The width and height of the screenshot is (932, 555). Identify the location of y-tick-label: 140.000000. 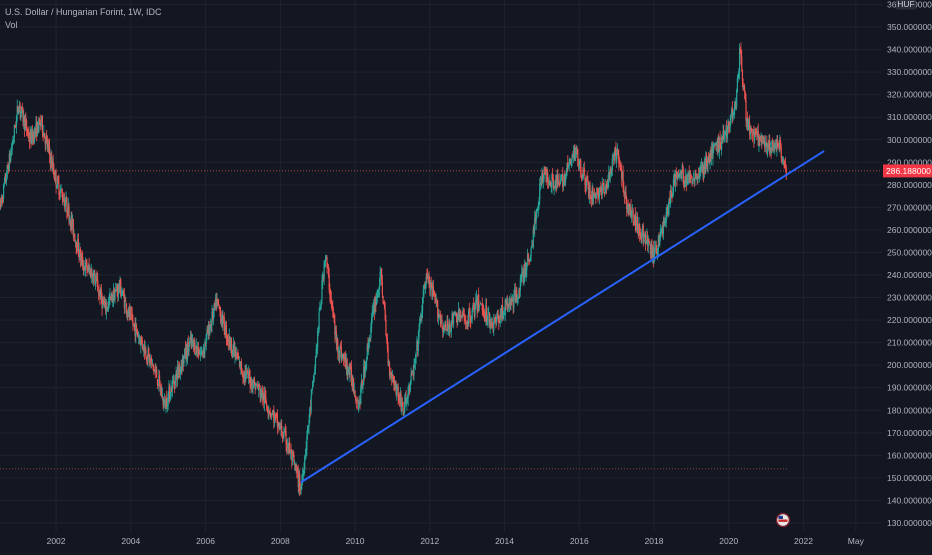
(909, 500).